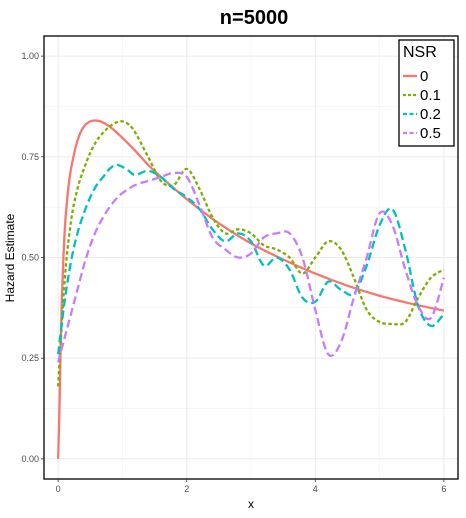 This screenshot has height=518, width=466. What do you see at coordinates (443, 489) in the screenshot?
I see `x-tick-label: 6` at bounding box center [443, 489].